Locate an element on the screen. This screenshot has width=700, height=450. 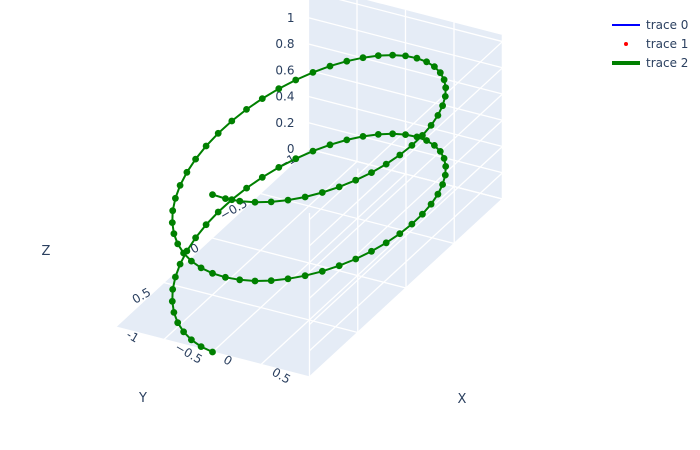
legend: trace 0 trace 1 trace 2 is located at coordinates (650, 44).